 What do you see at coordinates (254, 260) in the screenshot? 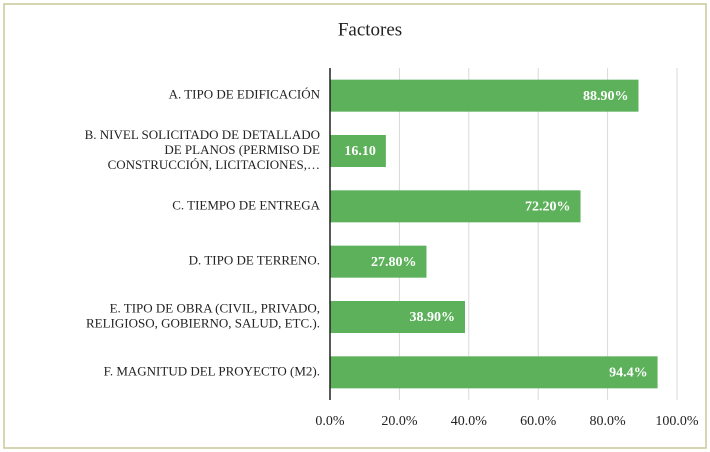
I see `y-tick-label: D. TIPO DE TERRENO.` at bounding box center [254, 260].